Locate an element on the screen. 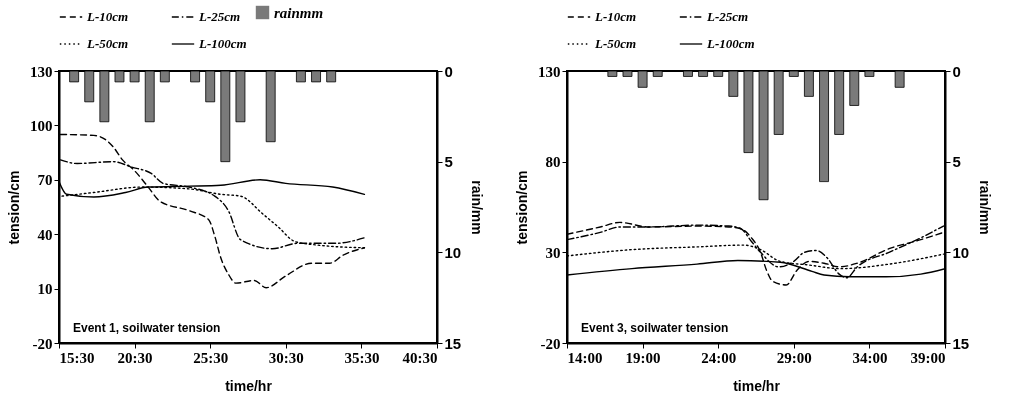 The image size is (1025, 420). x-tick-label: 15:30 is located at coordinates (77, 357).